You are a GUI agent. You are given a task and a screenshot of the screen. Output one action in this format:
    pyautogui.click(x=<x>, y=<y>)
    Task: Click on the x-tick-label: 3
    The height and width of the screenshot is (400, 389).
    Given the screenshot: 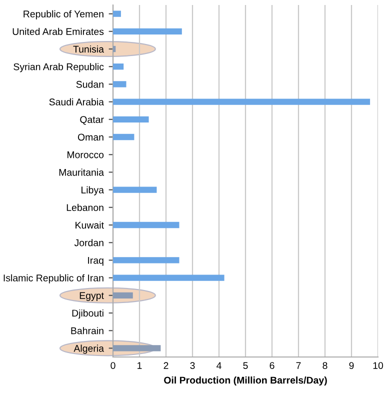 What is the action you would take?
    pyautogui.click(x=192, y=365)
    